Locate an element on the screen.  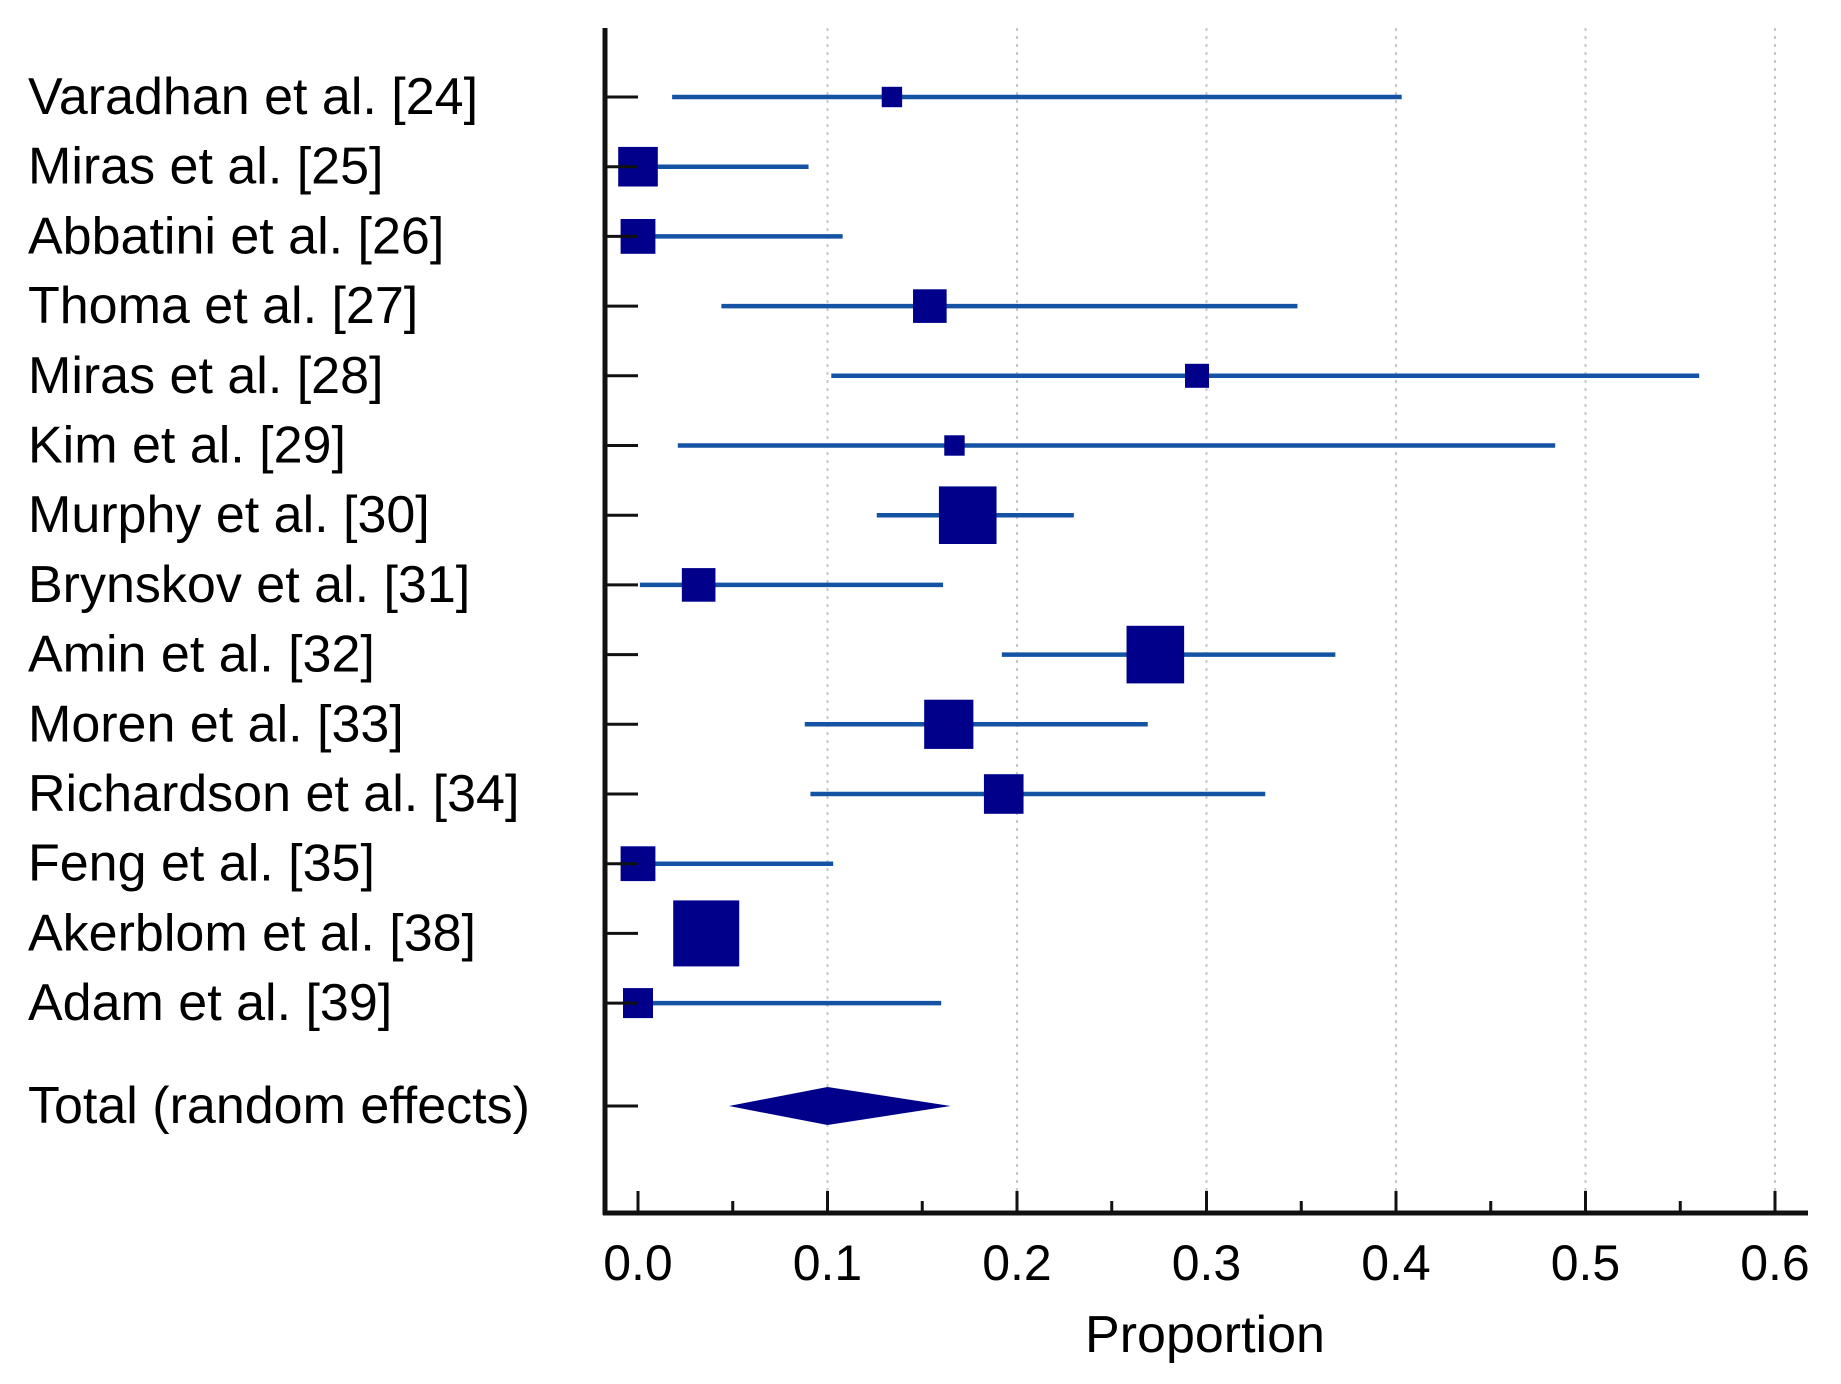
pooled-estimate-diamond is located at coordinates (839, 1106).